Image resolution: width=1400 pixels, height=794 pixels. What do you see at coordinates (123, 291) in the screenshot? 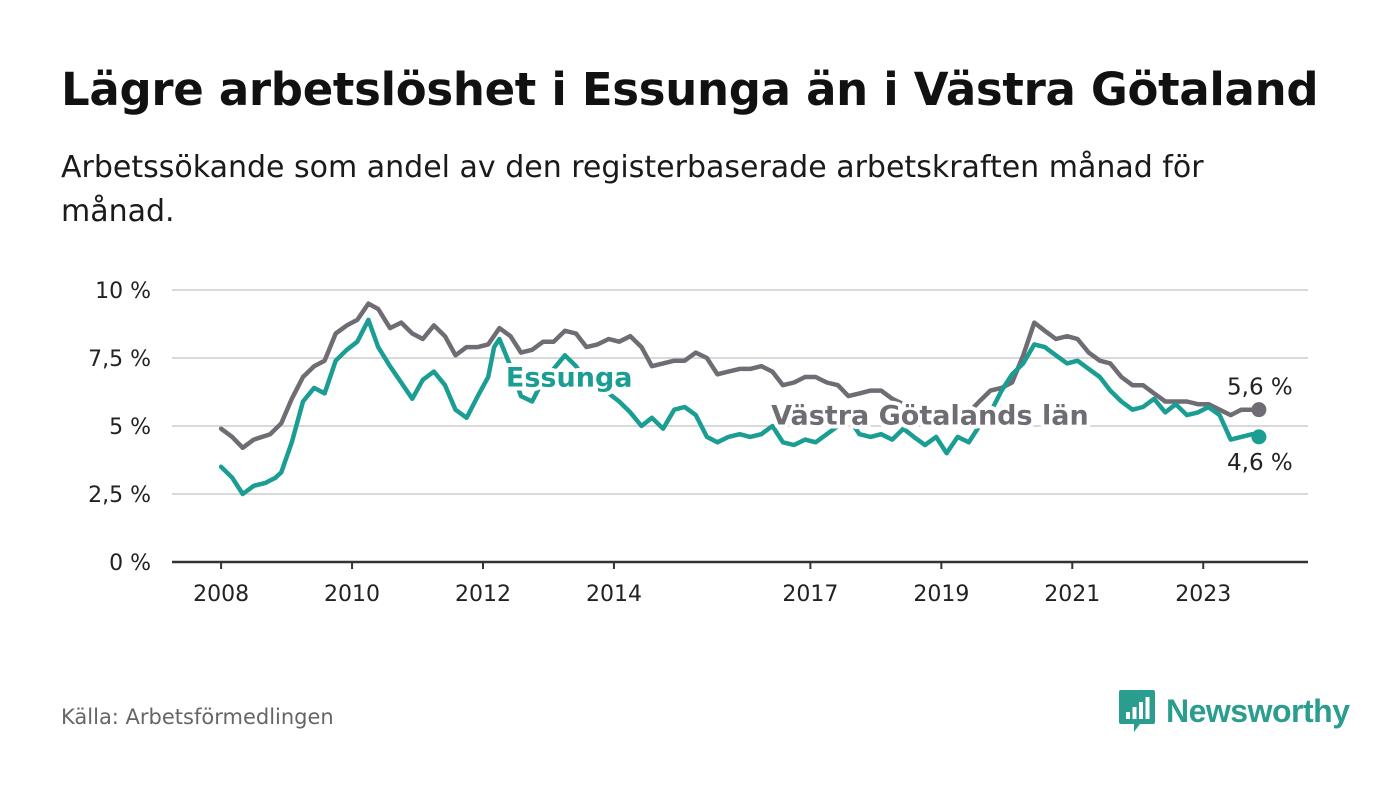
I see `y-tick-label: 10 %` at bounding box center [123, 291].